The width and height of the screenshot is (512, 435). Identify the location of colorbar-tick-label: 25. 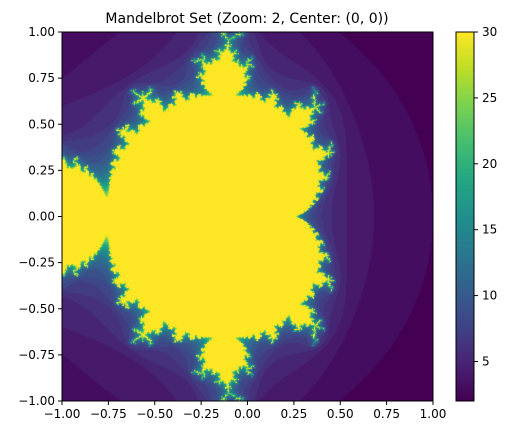
(489, 98).